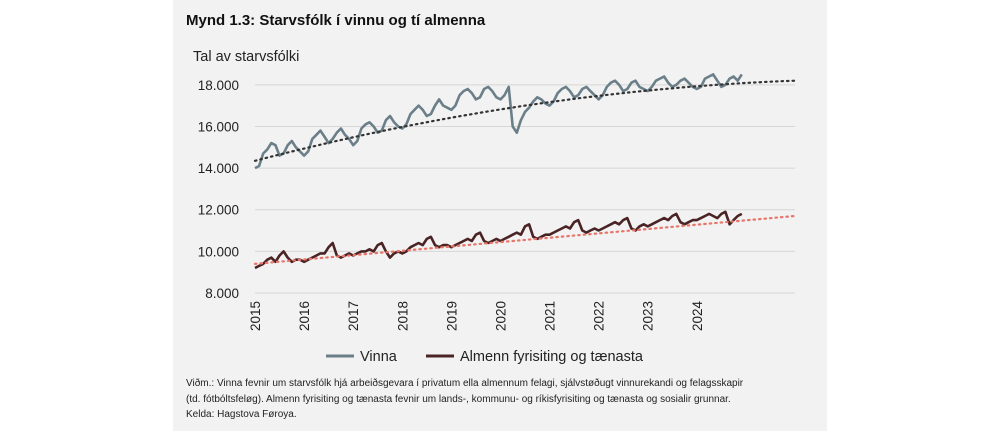 Image resolution: width=1000 pixels, height=431 pixels. What do you see at coordinates (241, 414) in the screenshot?
I see `source-line: Kelda: Hagstova Føroya.` at bounding box center [241, 414].